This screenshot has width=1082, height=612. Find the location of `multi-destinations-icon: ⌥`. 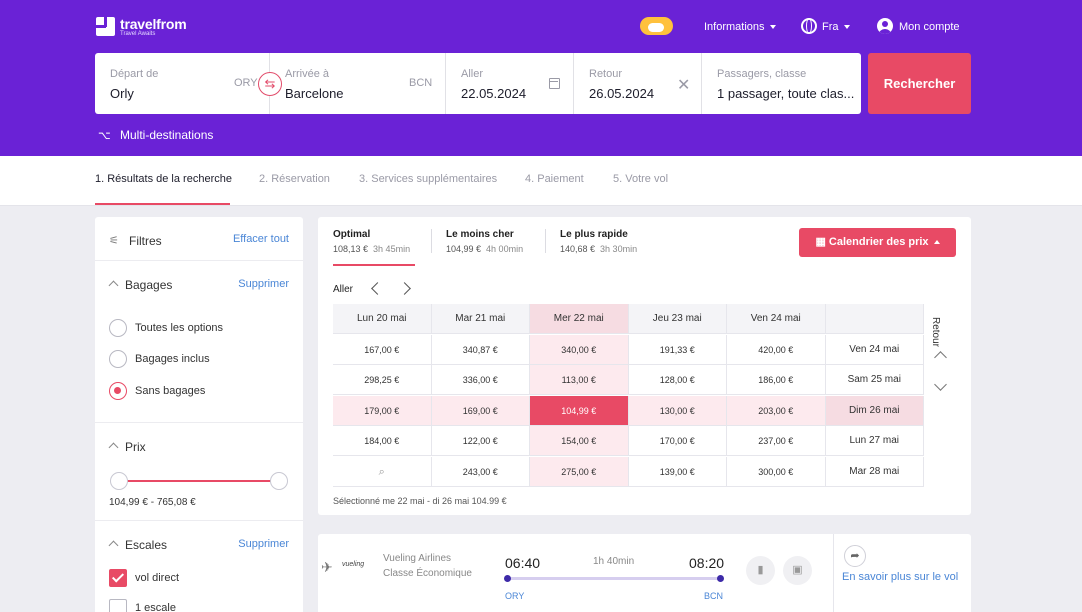

multi-destinations-icon: ⌥ is located at coordinates (104, 136).